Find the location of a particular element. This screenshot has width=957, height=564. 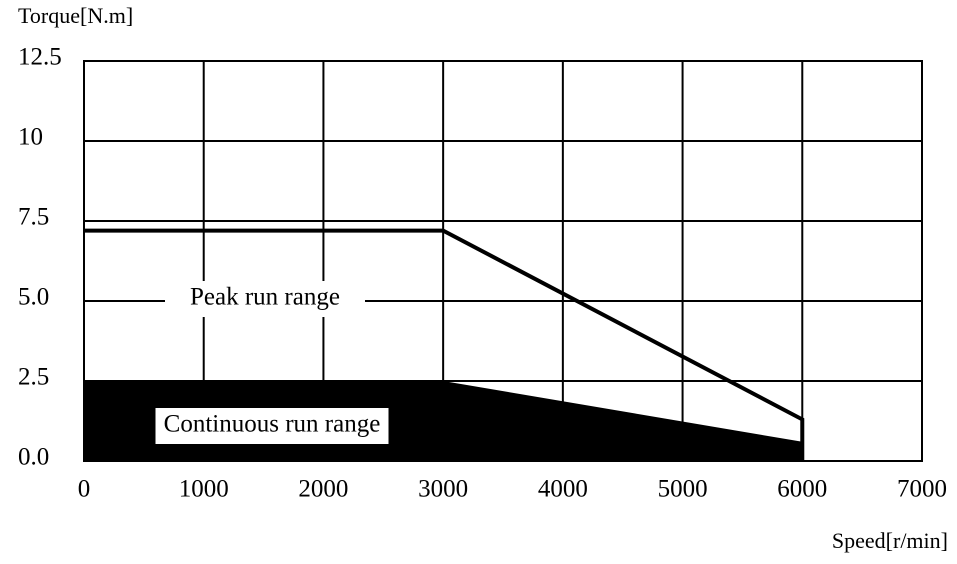

x-tick-label: 7000 is located at coordinates (922, 489).